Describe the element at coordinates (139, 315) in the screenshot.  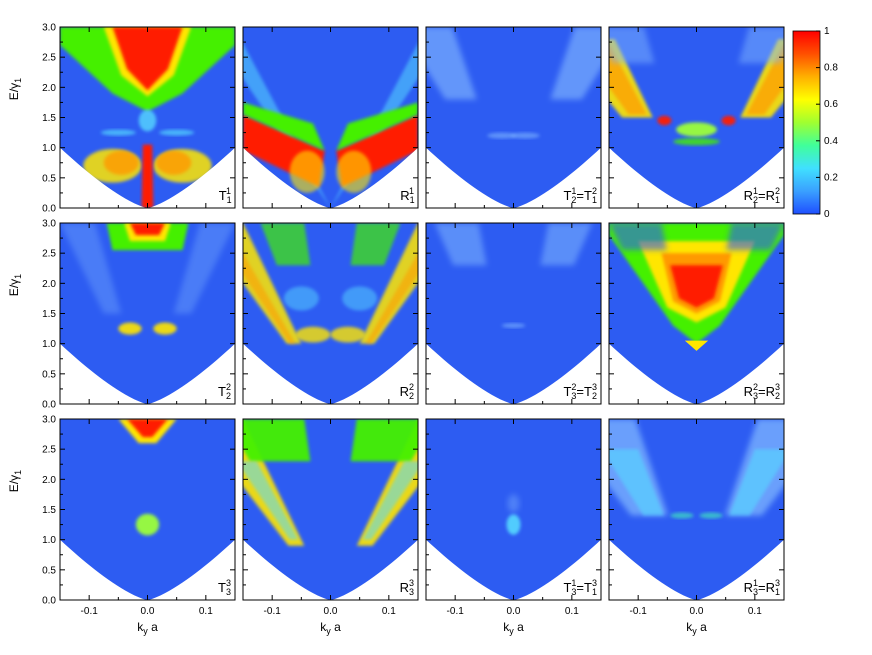
I see `panel-p21: 0.0 0.5 1.0 1.5 2.0 2.5 3.0 T22` at that location.